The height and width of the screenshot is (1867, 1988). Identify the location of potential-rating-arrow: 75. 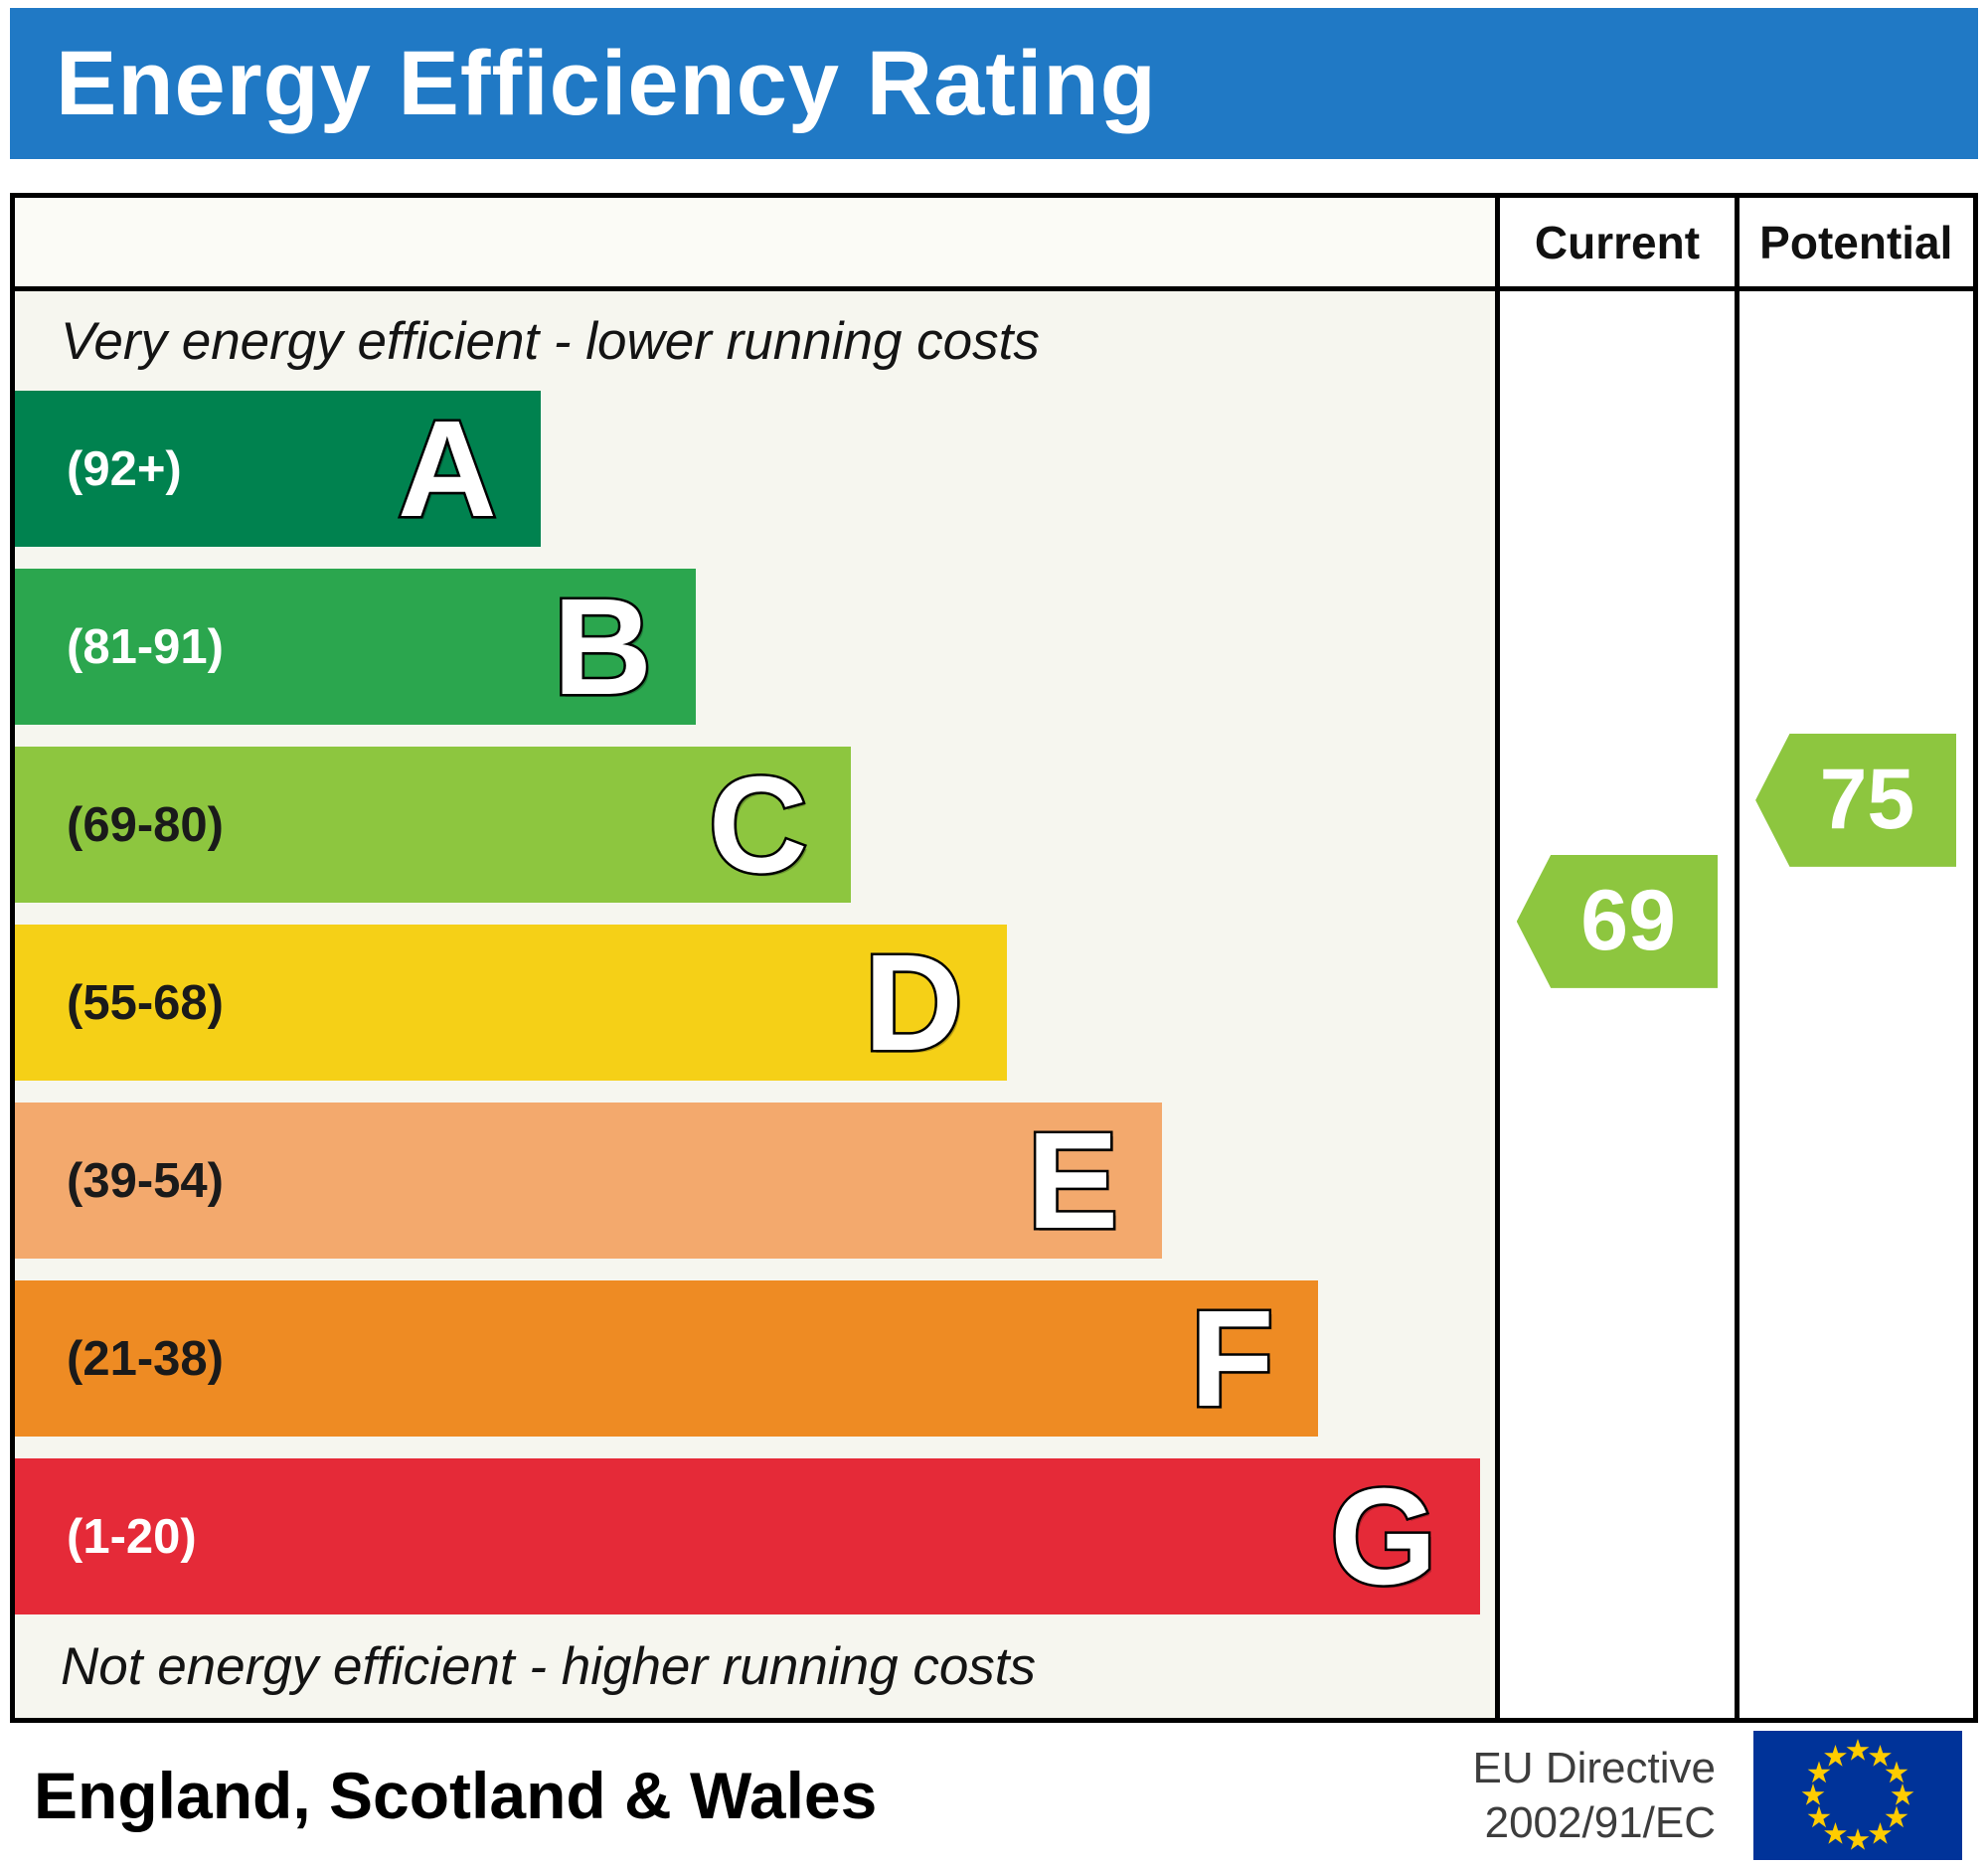
(1856, 800).